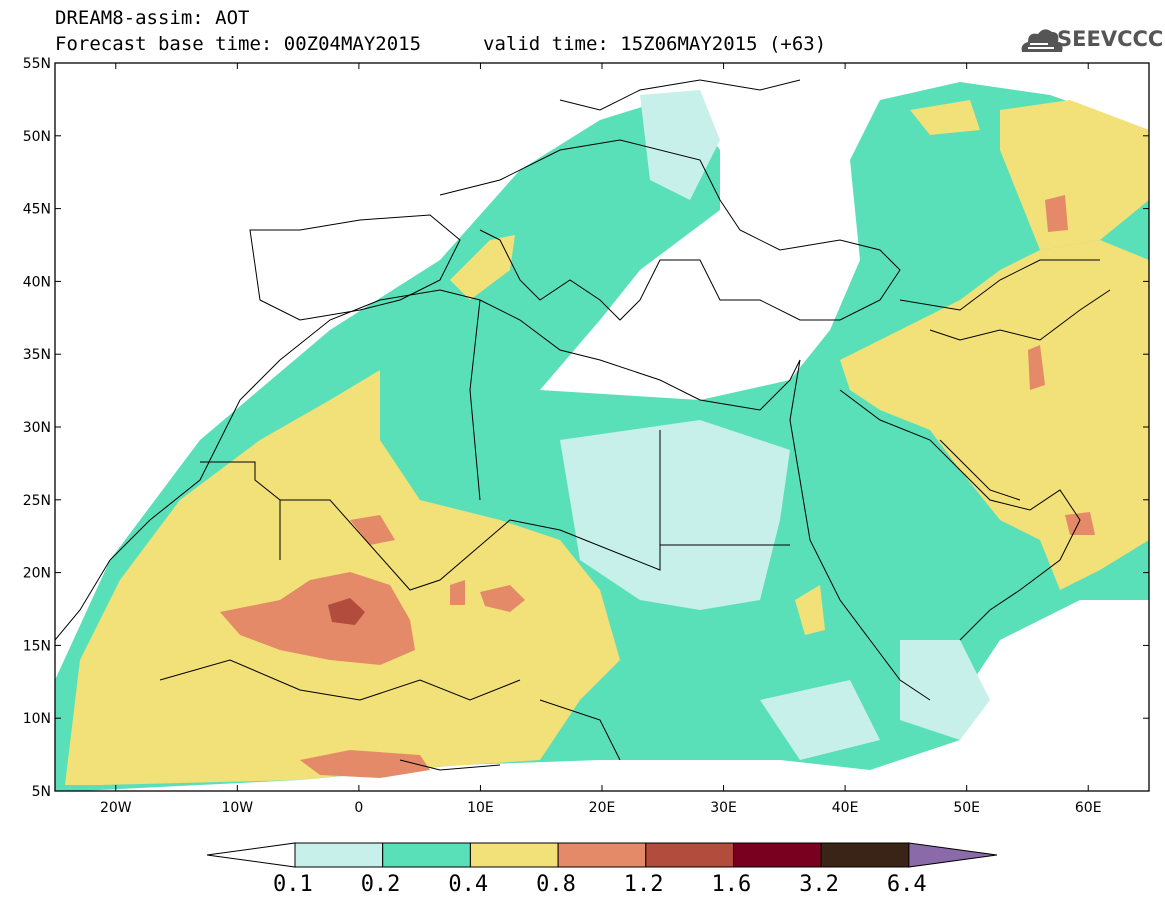 This screenshot has height=905, width=1165. Describe the element at coordinates (293, 884) in the screenshot. I see `colorbar-label: 0.1` at that location.